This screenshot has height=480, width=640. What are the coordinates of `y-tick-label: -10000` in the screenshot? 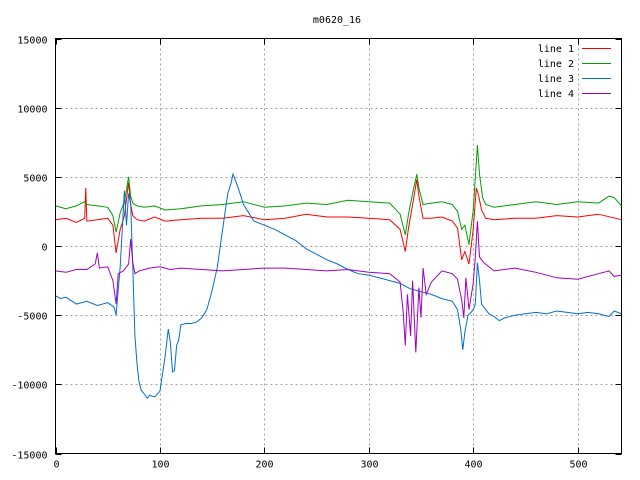 It's located at (29, 386).